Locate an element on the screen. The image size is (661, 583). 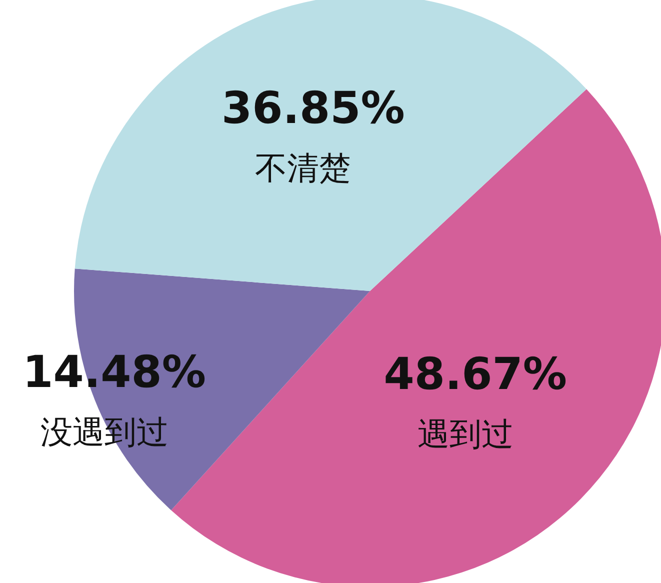
data-label: 36.85% is located at coordinates (313, 108).